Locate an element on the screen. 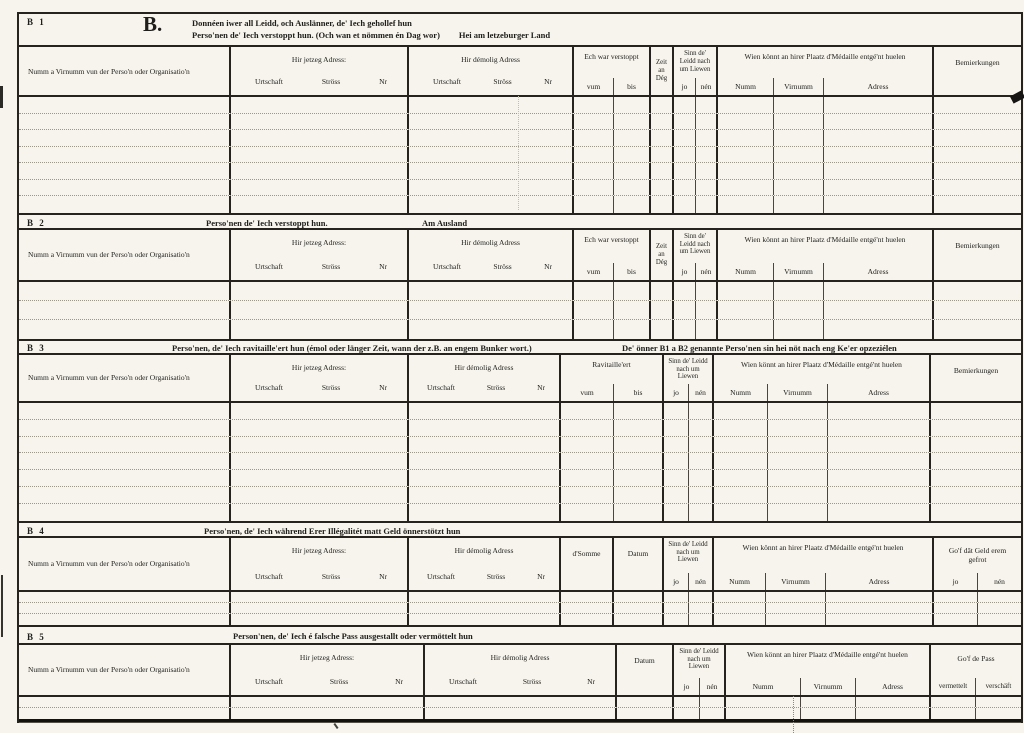  form-big-letter: B. is located at coordinates (153, 24).